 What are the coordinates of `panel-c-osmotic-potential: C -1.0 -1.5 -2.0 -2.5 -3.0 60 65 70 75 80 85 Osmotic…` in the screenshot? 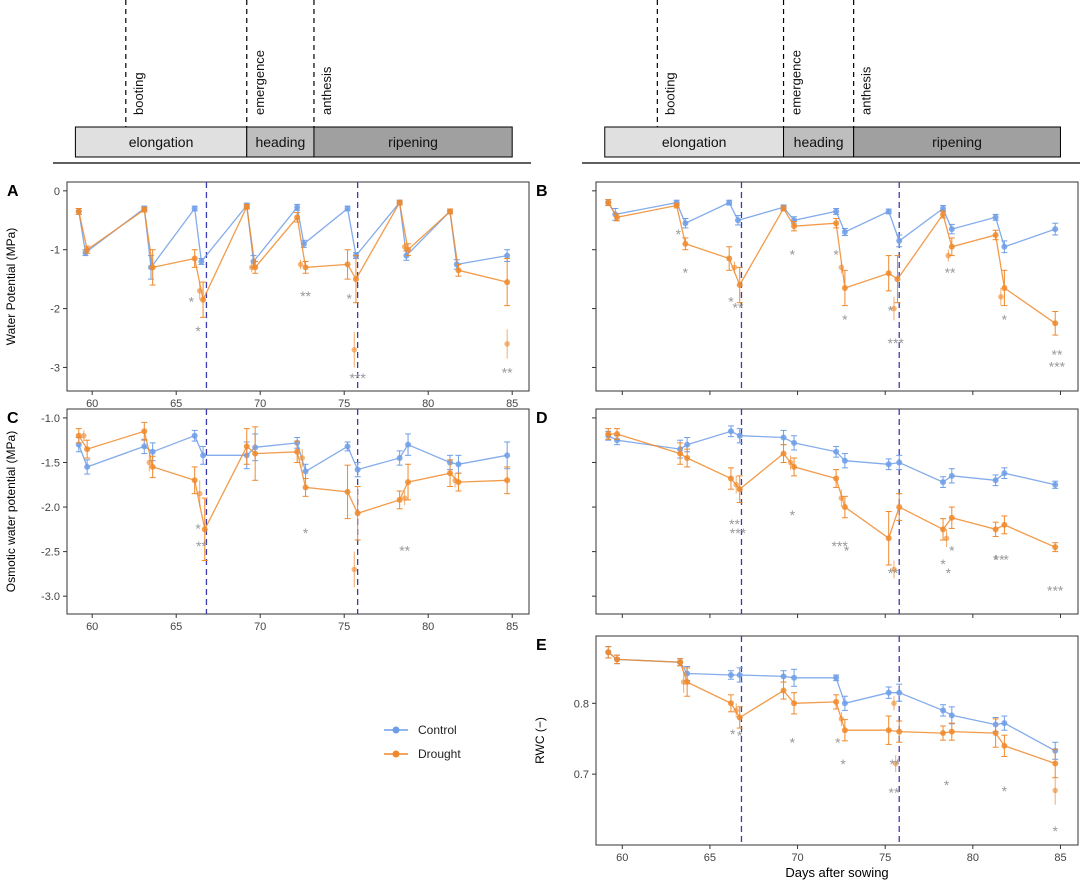 It's located at (267, 520).